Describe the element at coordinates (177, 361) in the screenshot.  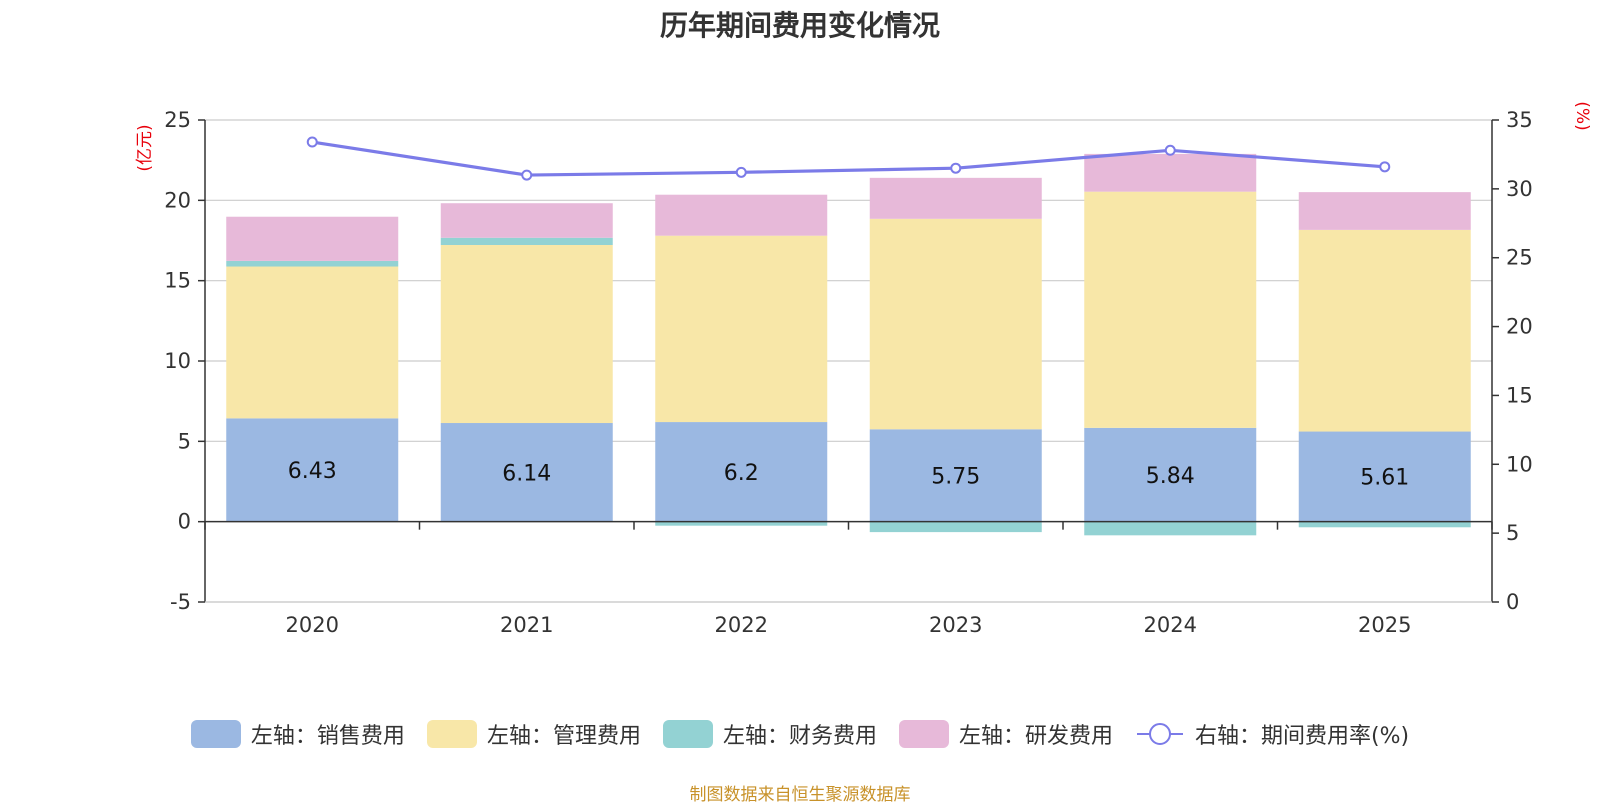
I see `left-axis-tick-label: 10` at that location.